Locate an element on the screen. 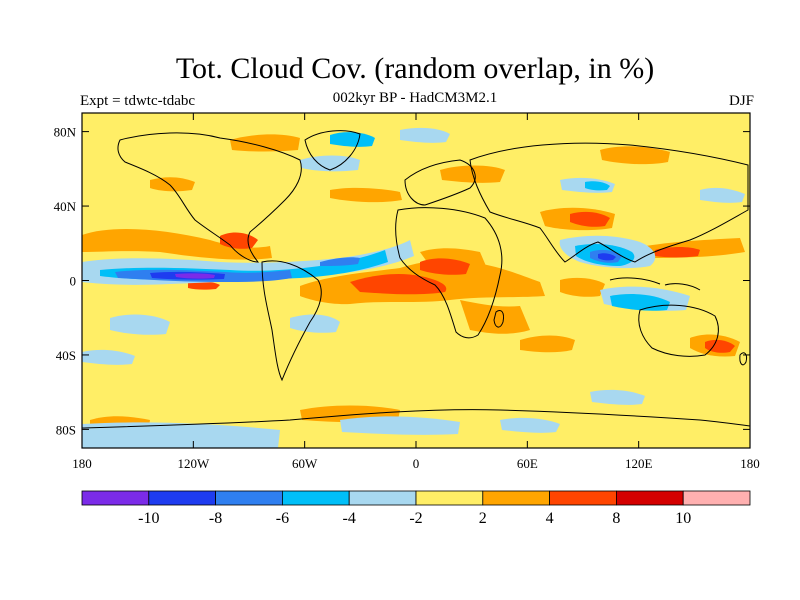 This screenshot has width=800, height=600. colorbar-label: -6 is located at coordinates (282, 518).